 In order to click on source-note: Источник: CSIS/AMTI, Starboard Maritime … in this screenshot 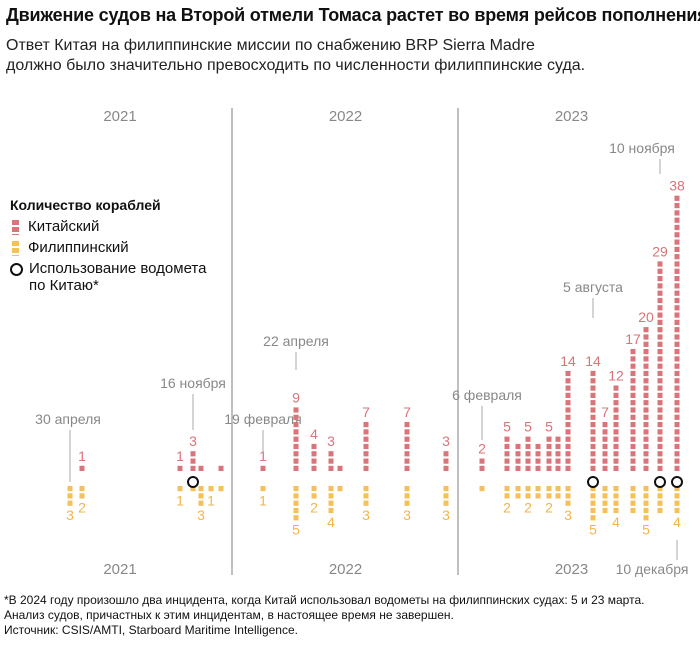, I will do `click(151, 630)`.